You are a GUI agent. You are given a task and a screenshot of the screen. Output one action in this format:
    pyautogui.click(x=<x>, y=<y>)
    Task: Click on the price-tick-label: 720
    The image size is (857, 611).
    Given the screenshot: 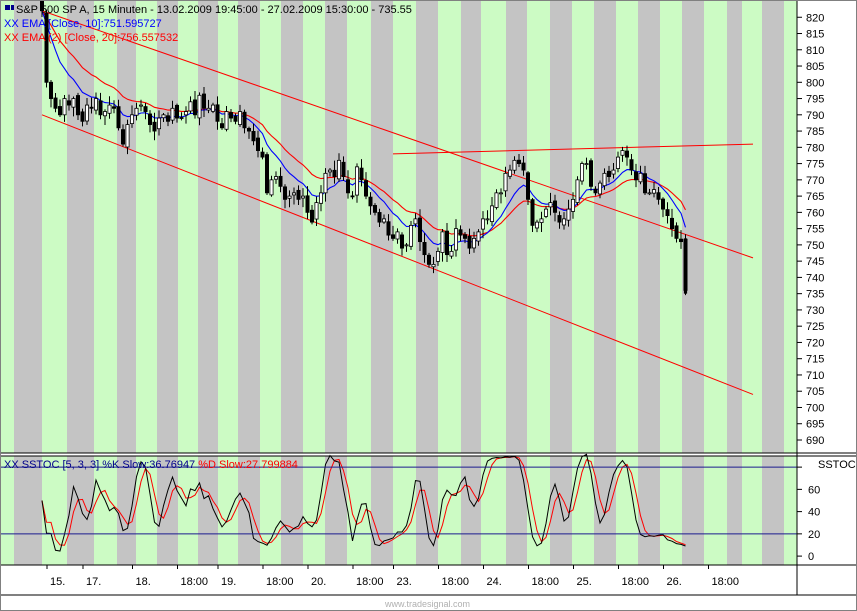 What is the action you would take?
    pyautogui.click(x=815, y=343)
    